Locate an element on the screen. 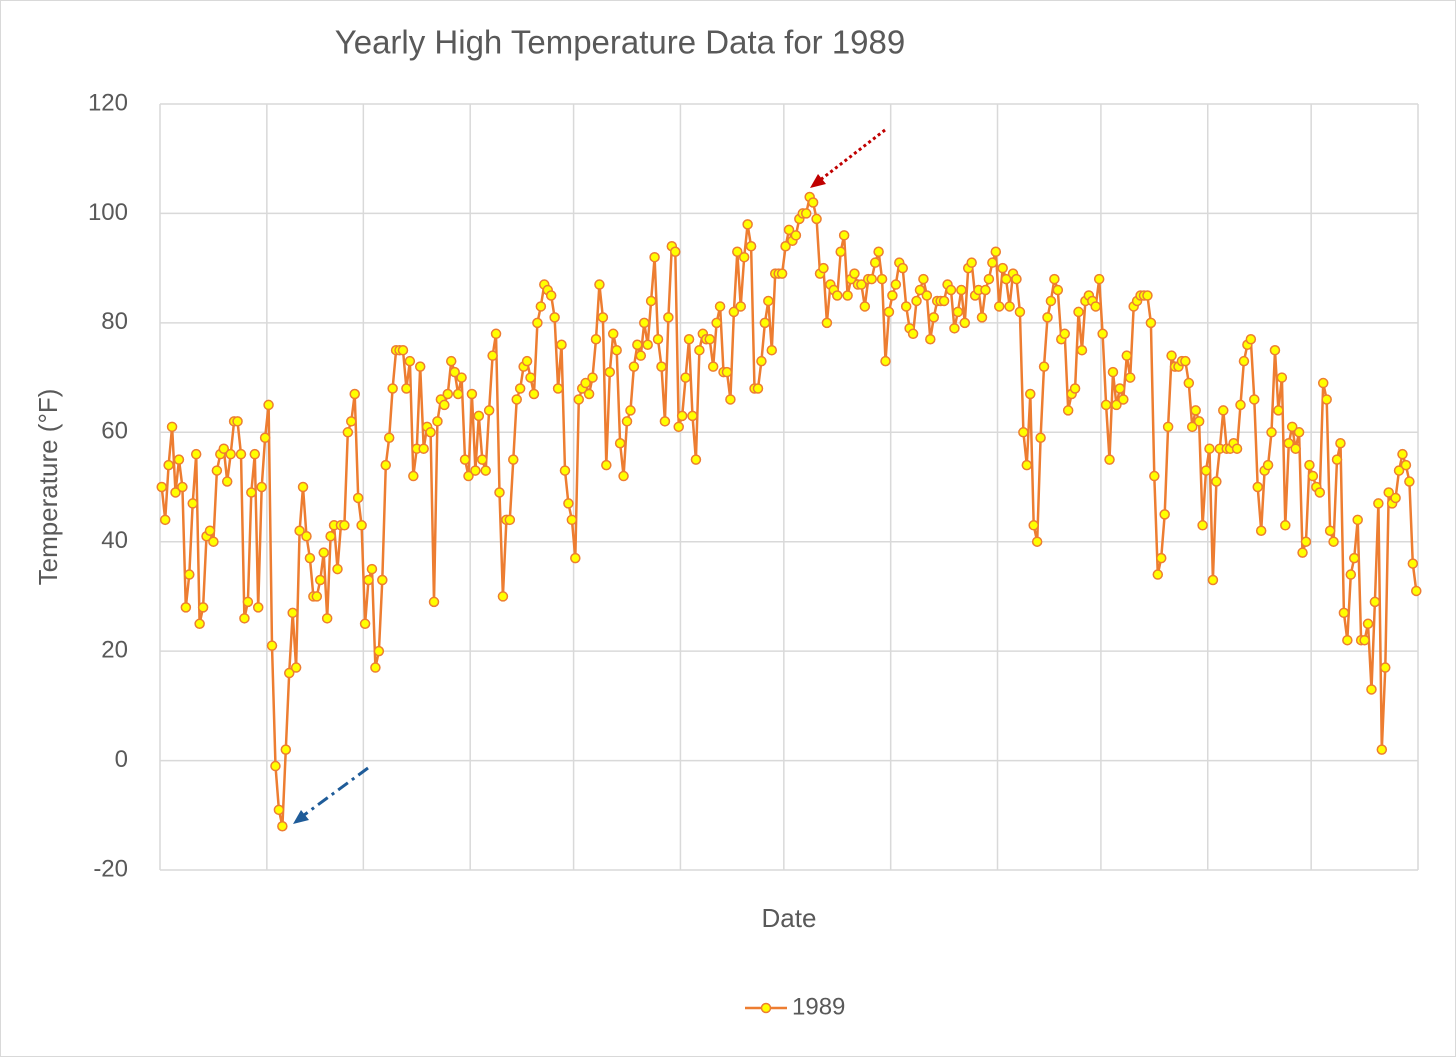  legend: 1989 is located at coordinates (795, 1006).